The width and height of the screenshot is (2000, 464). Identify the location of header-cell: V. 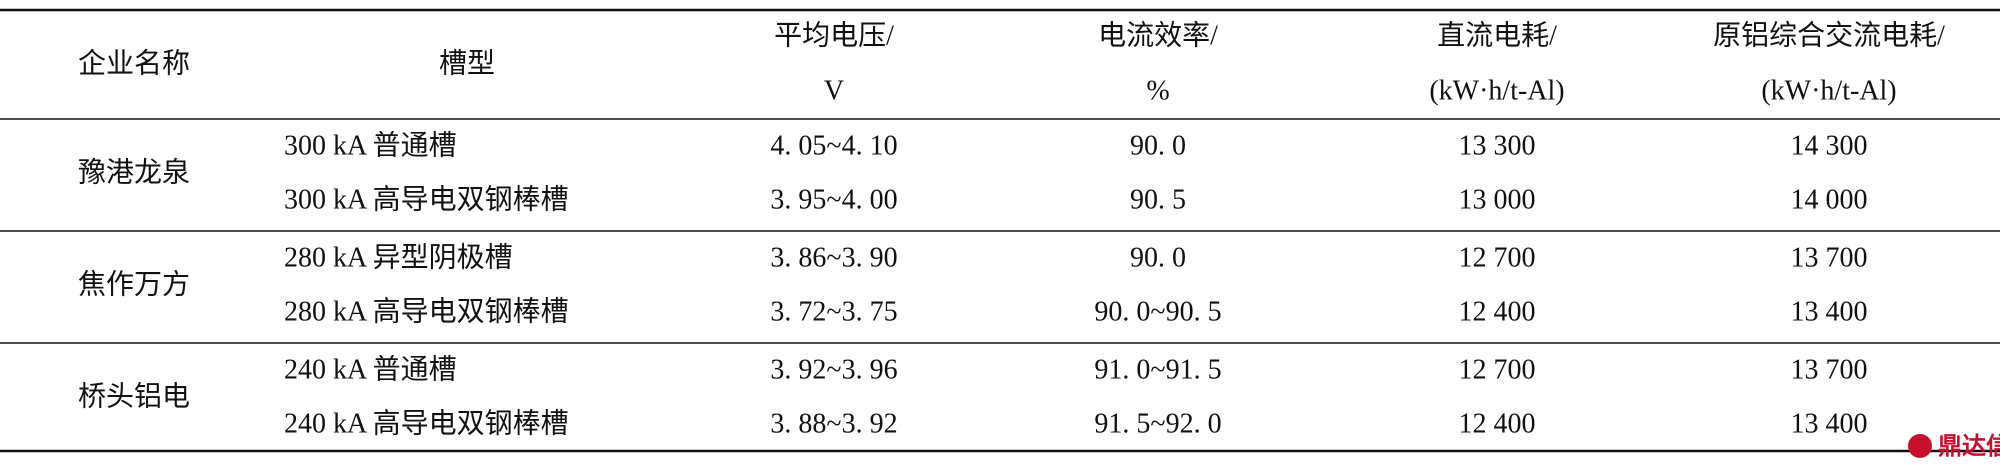
(834, 90).